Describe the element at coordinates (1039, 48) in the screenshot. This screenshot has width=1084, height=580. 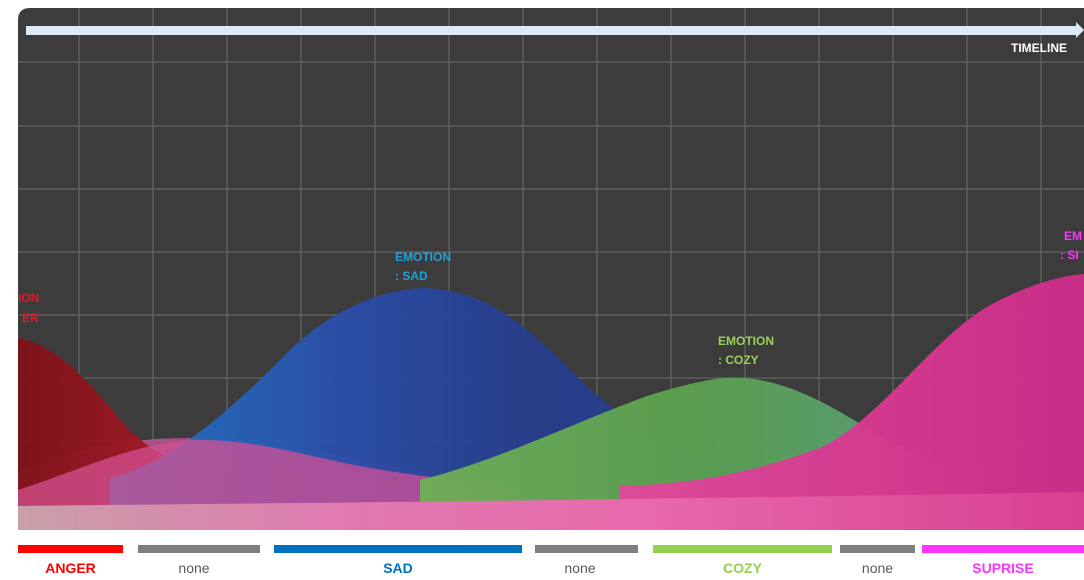
I see `timeline-label: TIMELINE` at that location.